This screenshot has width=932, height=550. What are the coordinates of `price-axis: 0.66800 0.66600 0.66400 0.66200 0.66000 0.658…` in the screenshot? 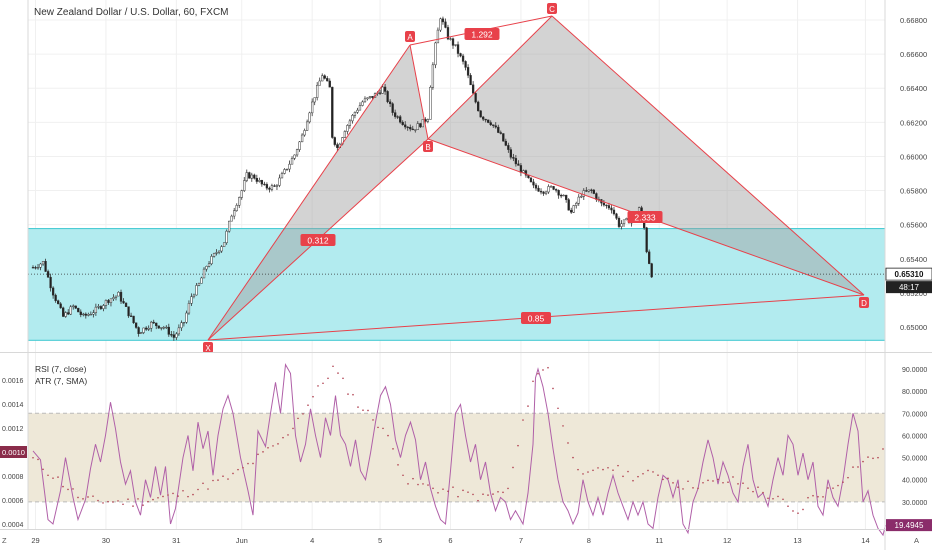 It's located at (908, 174).